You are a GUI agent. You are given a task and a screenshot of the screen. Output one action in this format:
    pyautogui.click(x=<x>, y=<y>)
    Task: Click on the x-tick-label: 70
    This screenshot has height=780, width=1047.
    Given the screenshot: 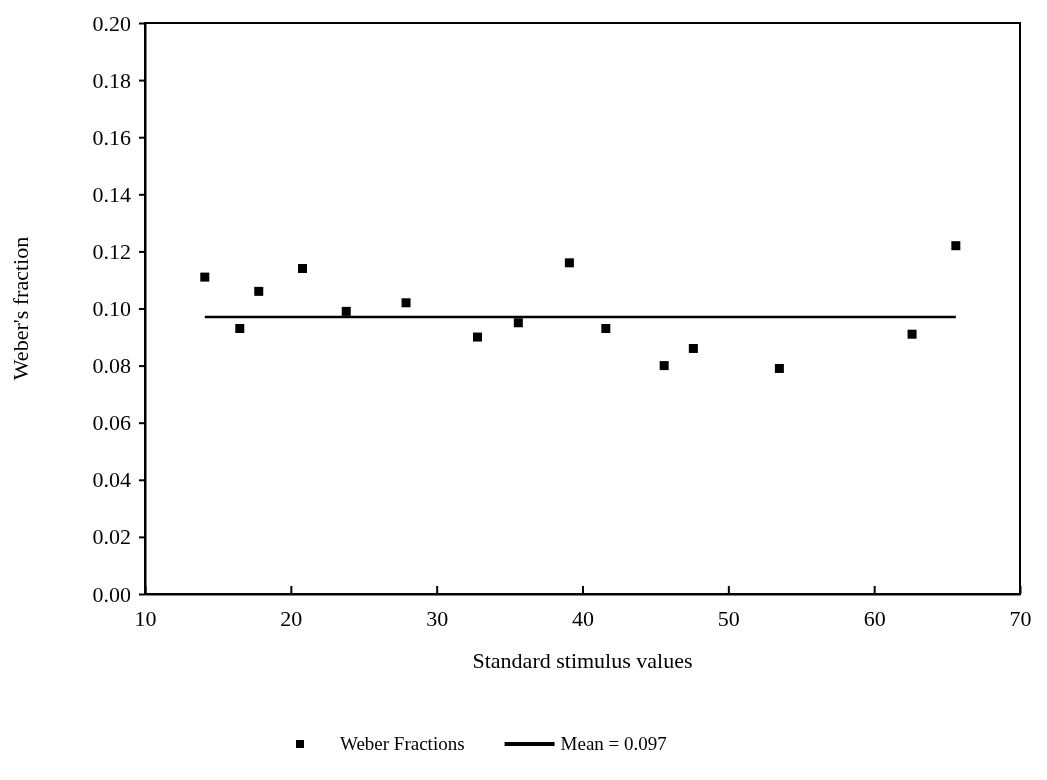 What is the action you would take?
    pyautogui.click(x=1020, y=618)
    